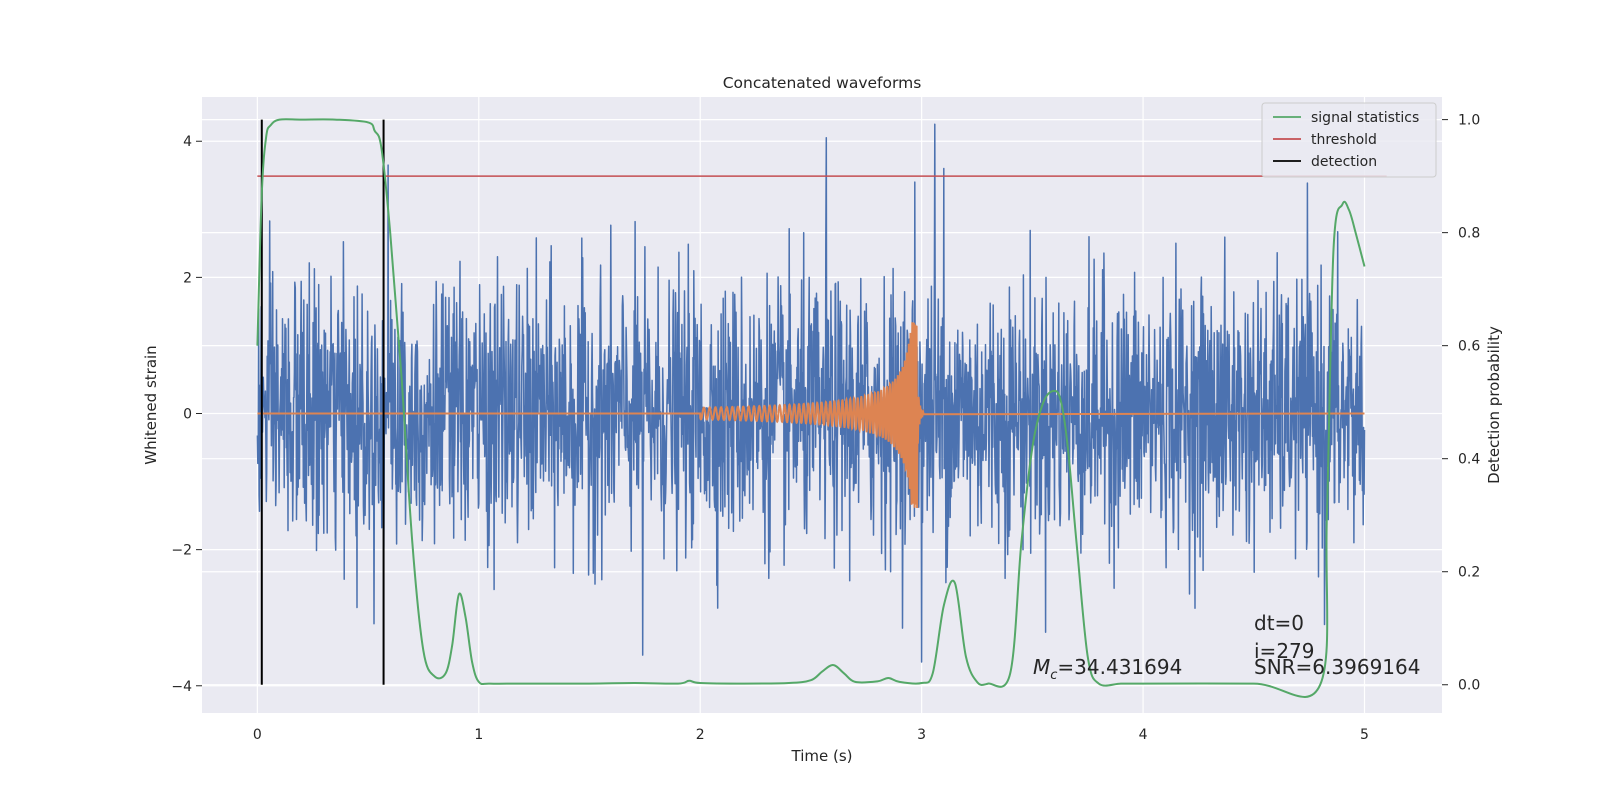 Image resolution: width=1600 pixels, height=800 pixels. What do you see at coordinates (1041, 667) in the screenshot?
I see `chirp-mass-symbol: M` at bounding box center [1041, 667].